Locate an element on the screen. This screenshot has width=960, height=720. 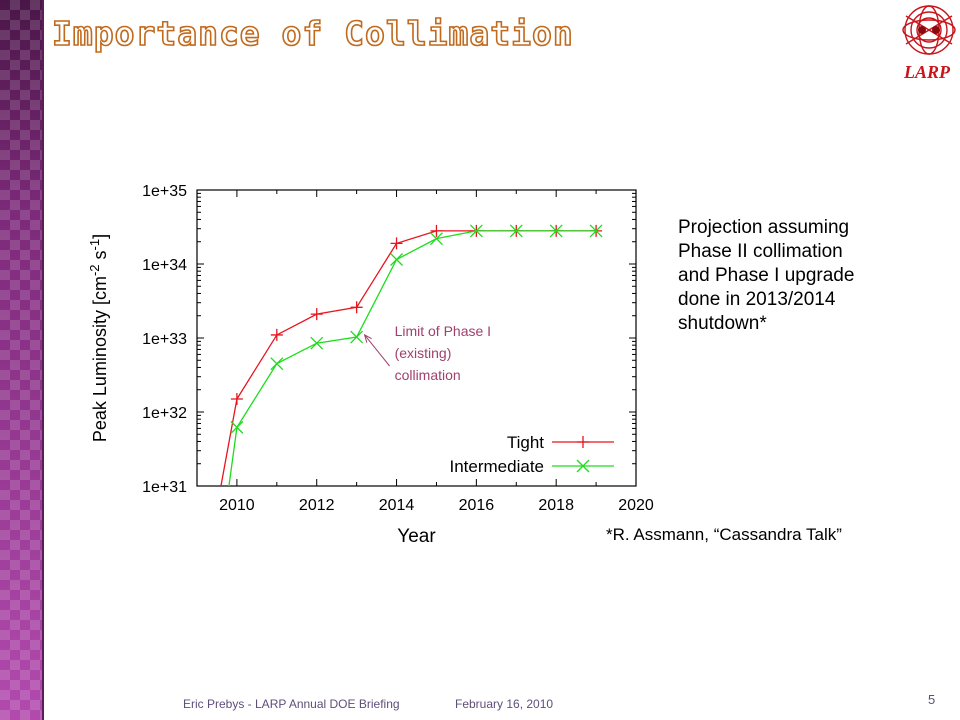
annotation-text: (existing) is located at coordinates (423, 353).